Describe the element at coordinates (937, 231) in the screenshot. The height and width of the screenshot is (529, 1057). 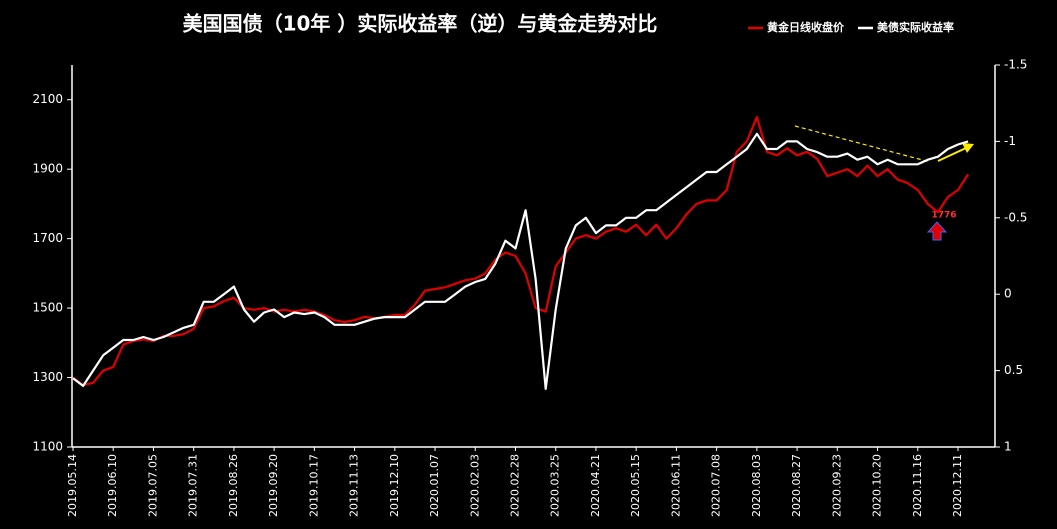
I see `low-arrow` at that location.